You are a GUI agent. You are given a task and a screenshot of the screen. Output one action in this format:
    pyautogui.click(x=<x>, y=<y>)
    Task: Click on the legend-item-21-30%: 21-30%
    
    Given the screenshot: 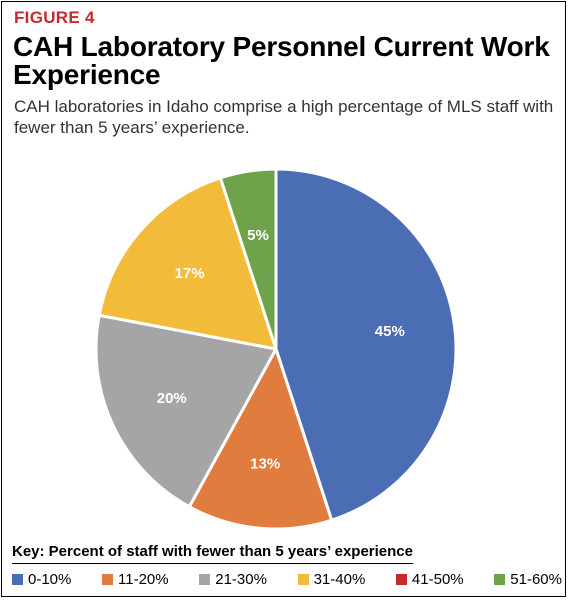 What is the action you would take?
    pyautogui.click(x=233, y=579)
    